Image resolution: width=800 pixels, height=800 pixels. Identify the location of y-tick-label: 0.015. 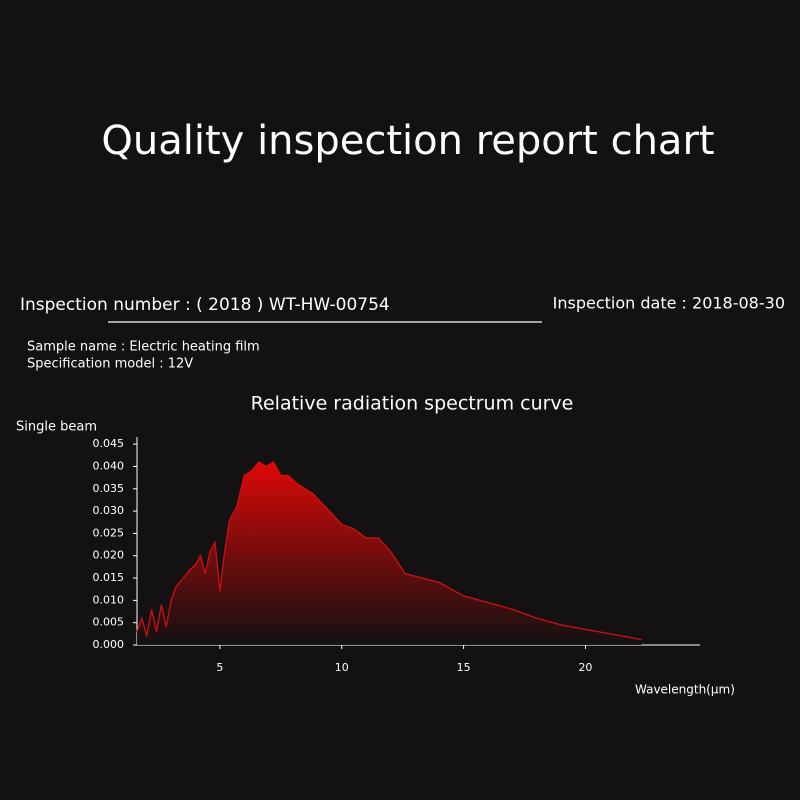
(109, 577).